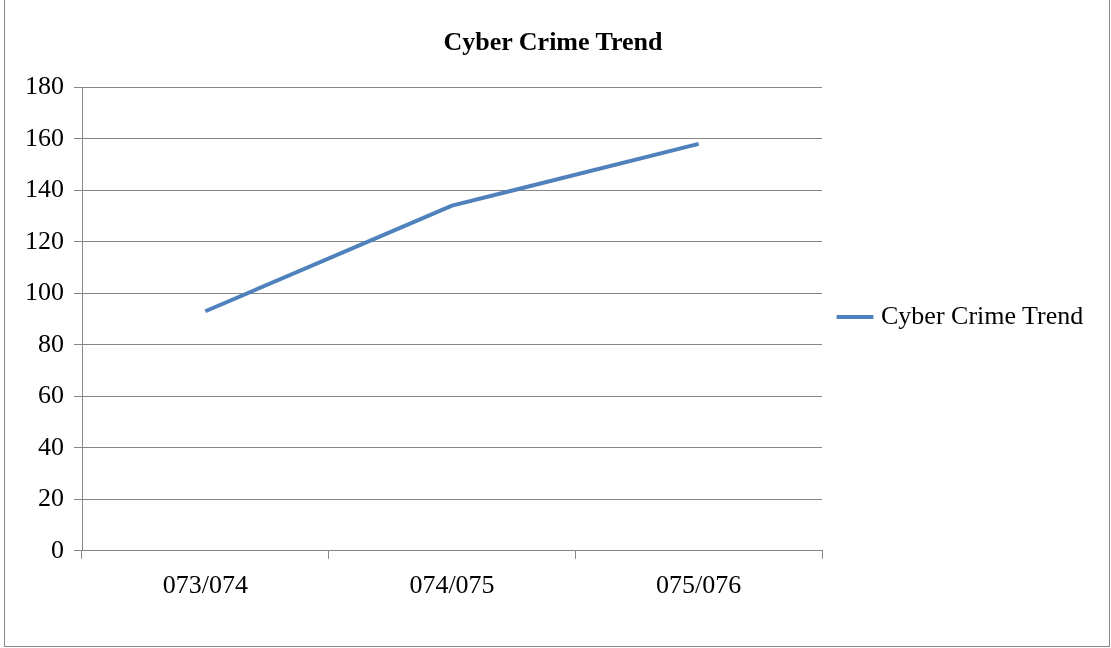 This screenshot has height=648, width=1111. Describe the element at coordinates (57, 549) in the screenshot. I see `y-tick-label: 0` at that location.